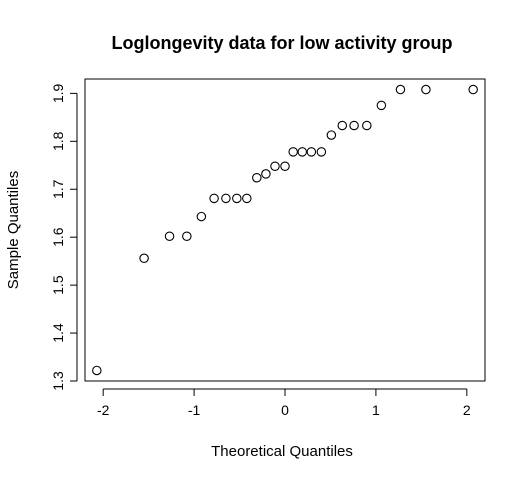  Describe the element at coordinates (285, 410) in the screenshot. I see `x-tick-label: 0` at that location.